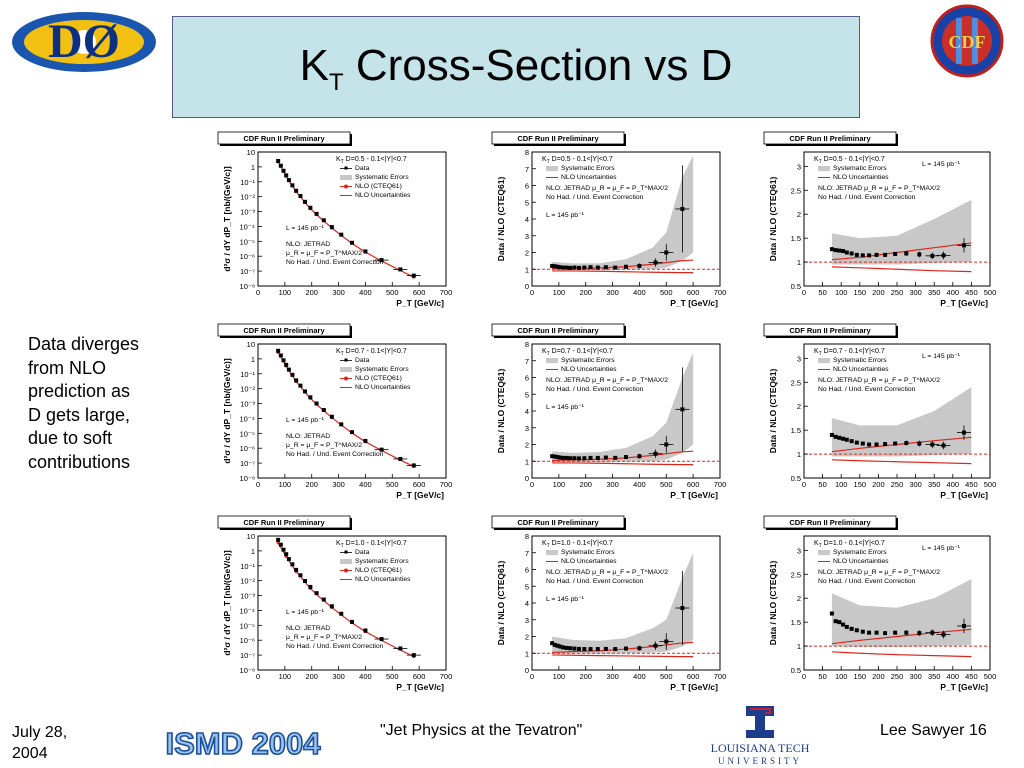 Image resolution: width=1024 pixels, height=768 pixels. I want to click on y-tick-label: 2.5, so click(796, 574).